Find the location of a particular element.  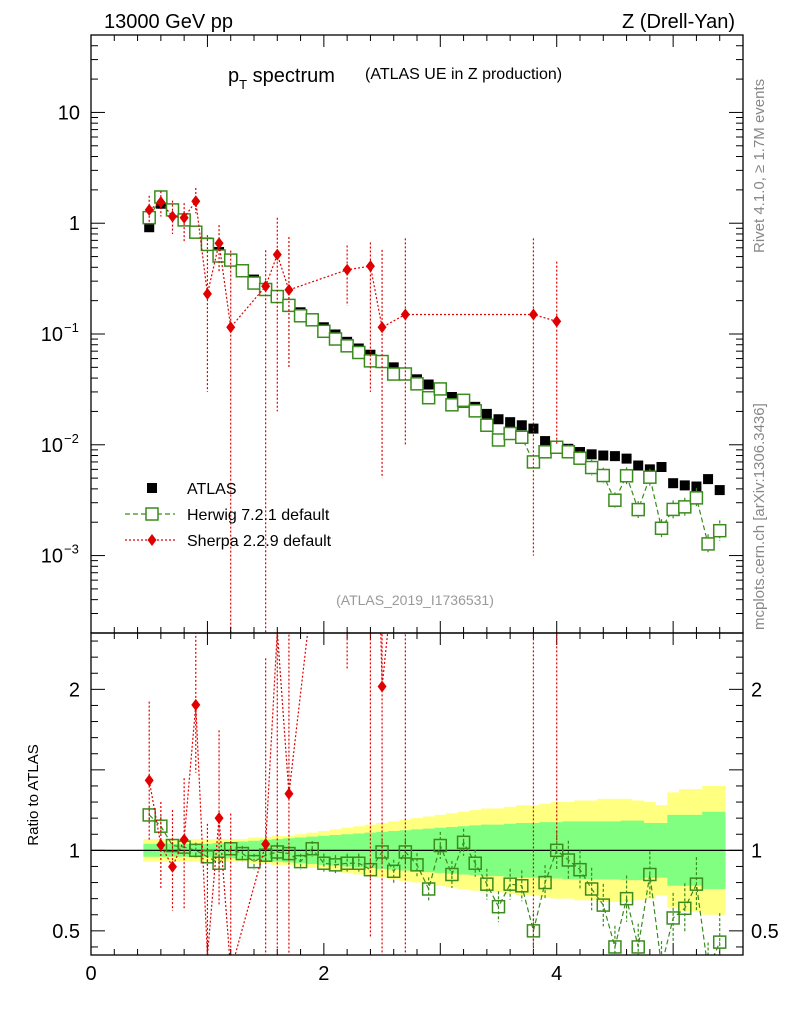

chart-title-main: p is located at coordinates (233, 76).